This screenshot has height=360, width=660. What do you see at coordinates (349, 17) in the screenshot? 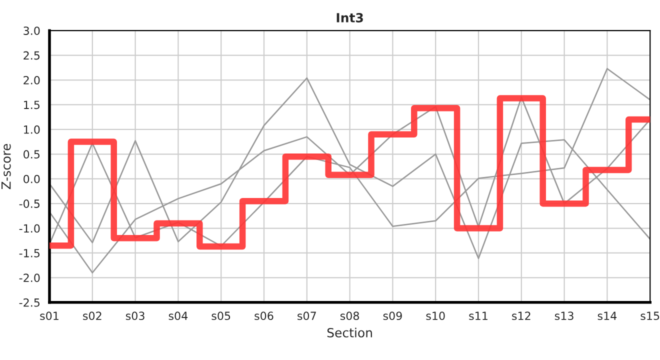
I see `chart-title: Int3` at bounding box center [349, 17].